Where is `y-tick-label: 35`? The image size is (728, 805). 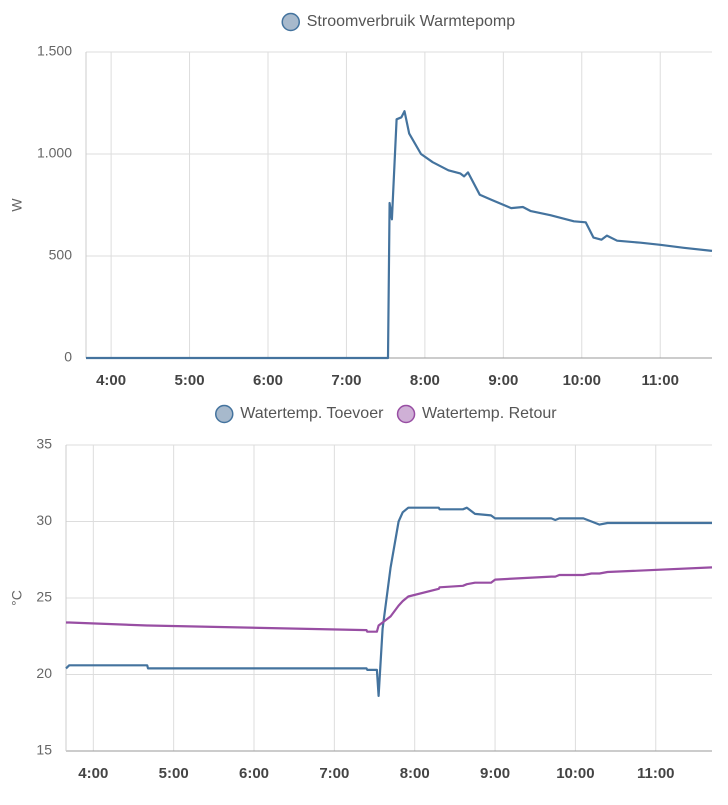
y-tick-label: 35 is located at coordinates (44, 444).